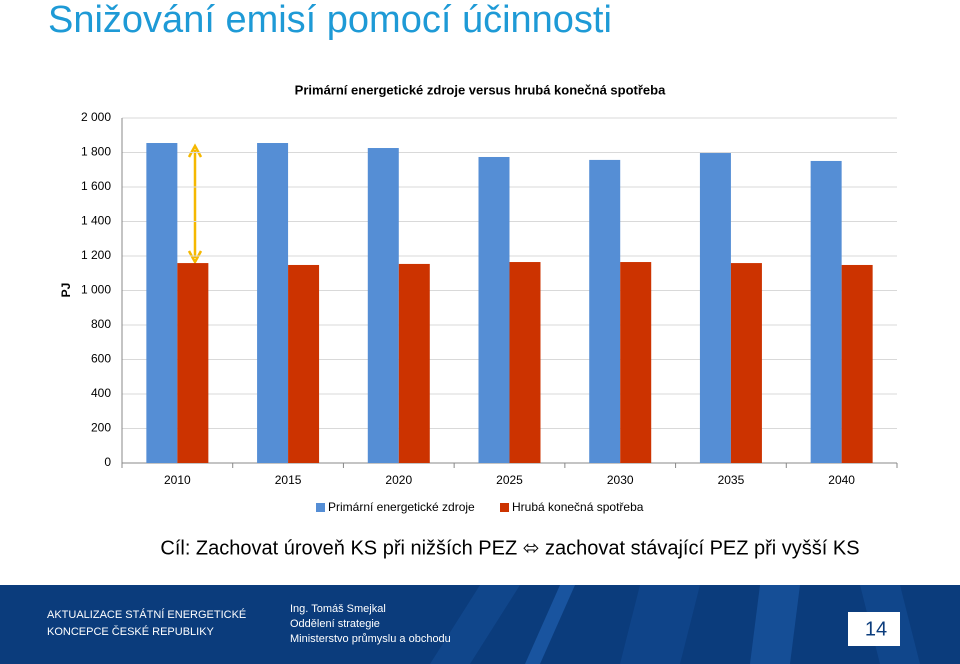 This screenshot has width=960, height=664. I want to click on y-tick-label: 1 000, so click(96, 290).